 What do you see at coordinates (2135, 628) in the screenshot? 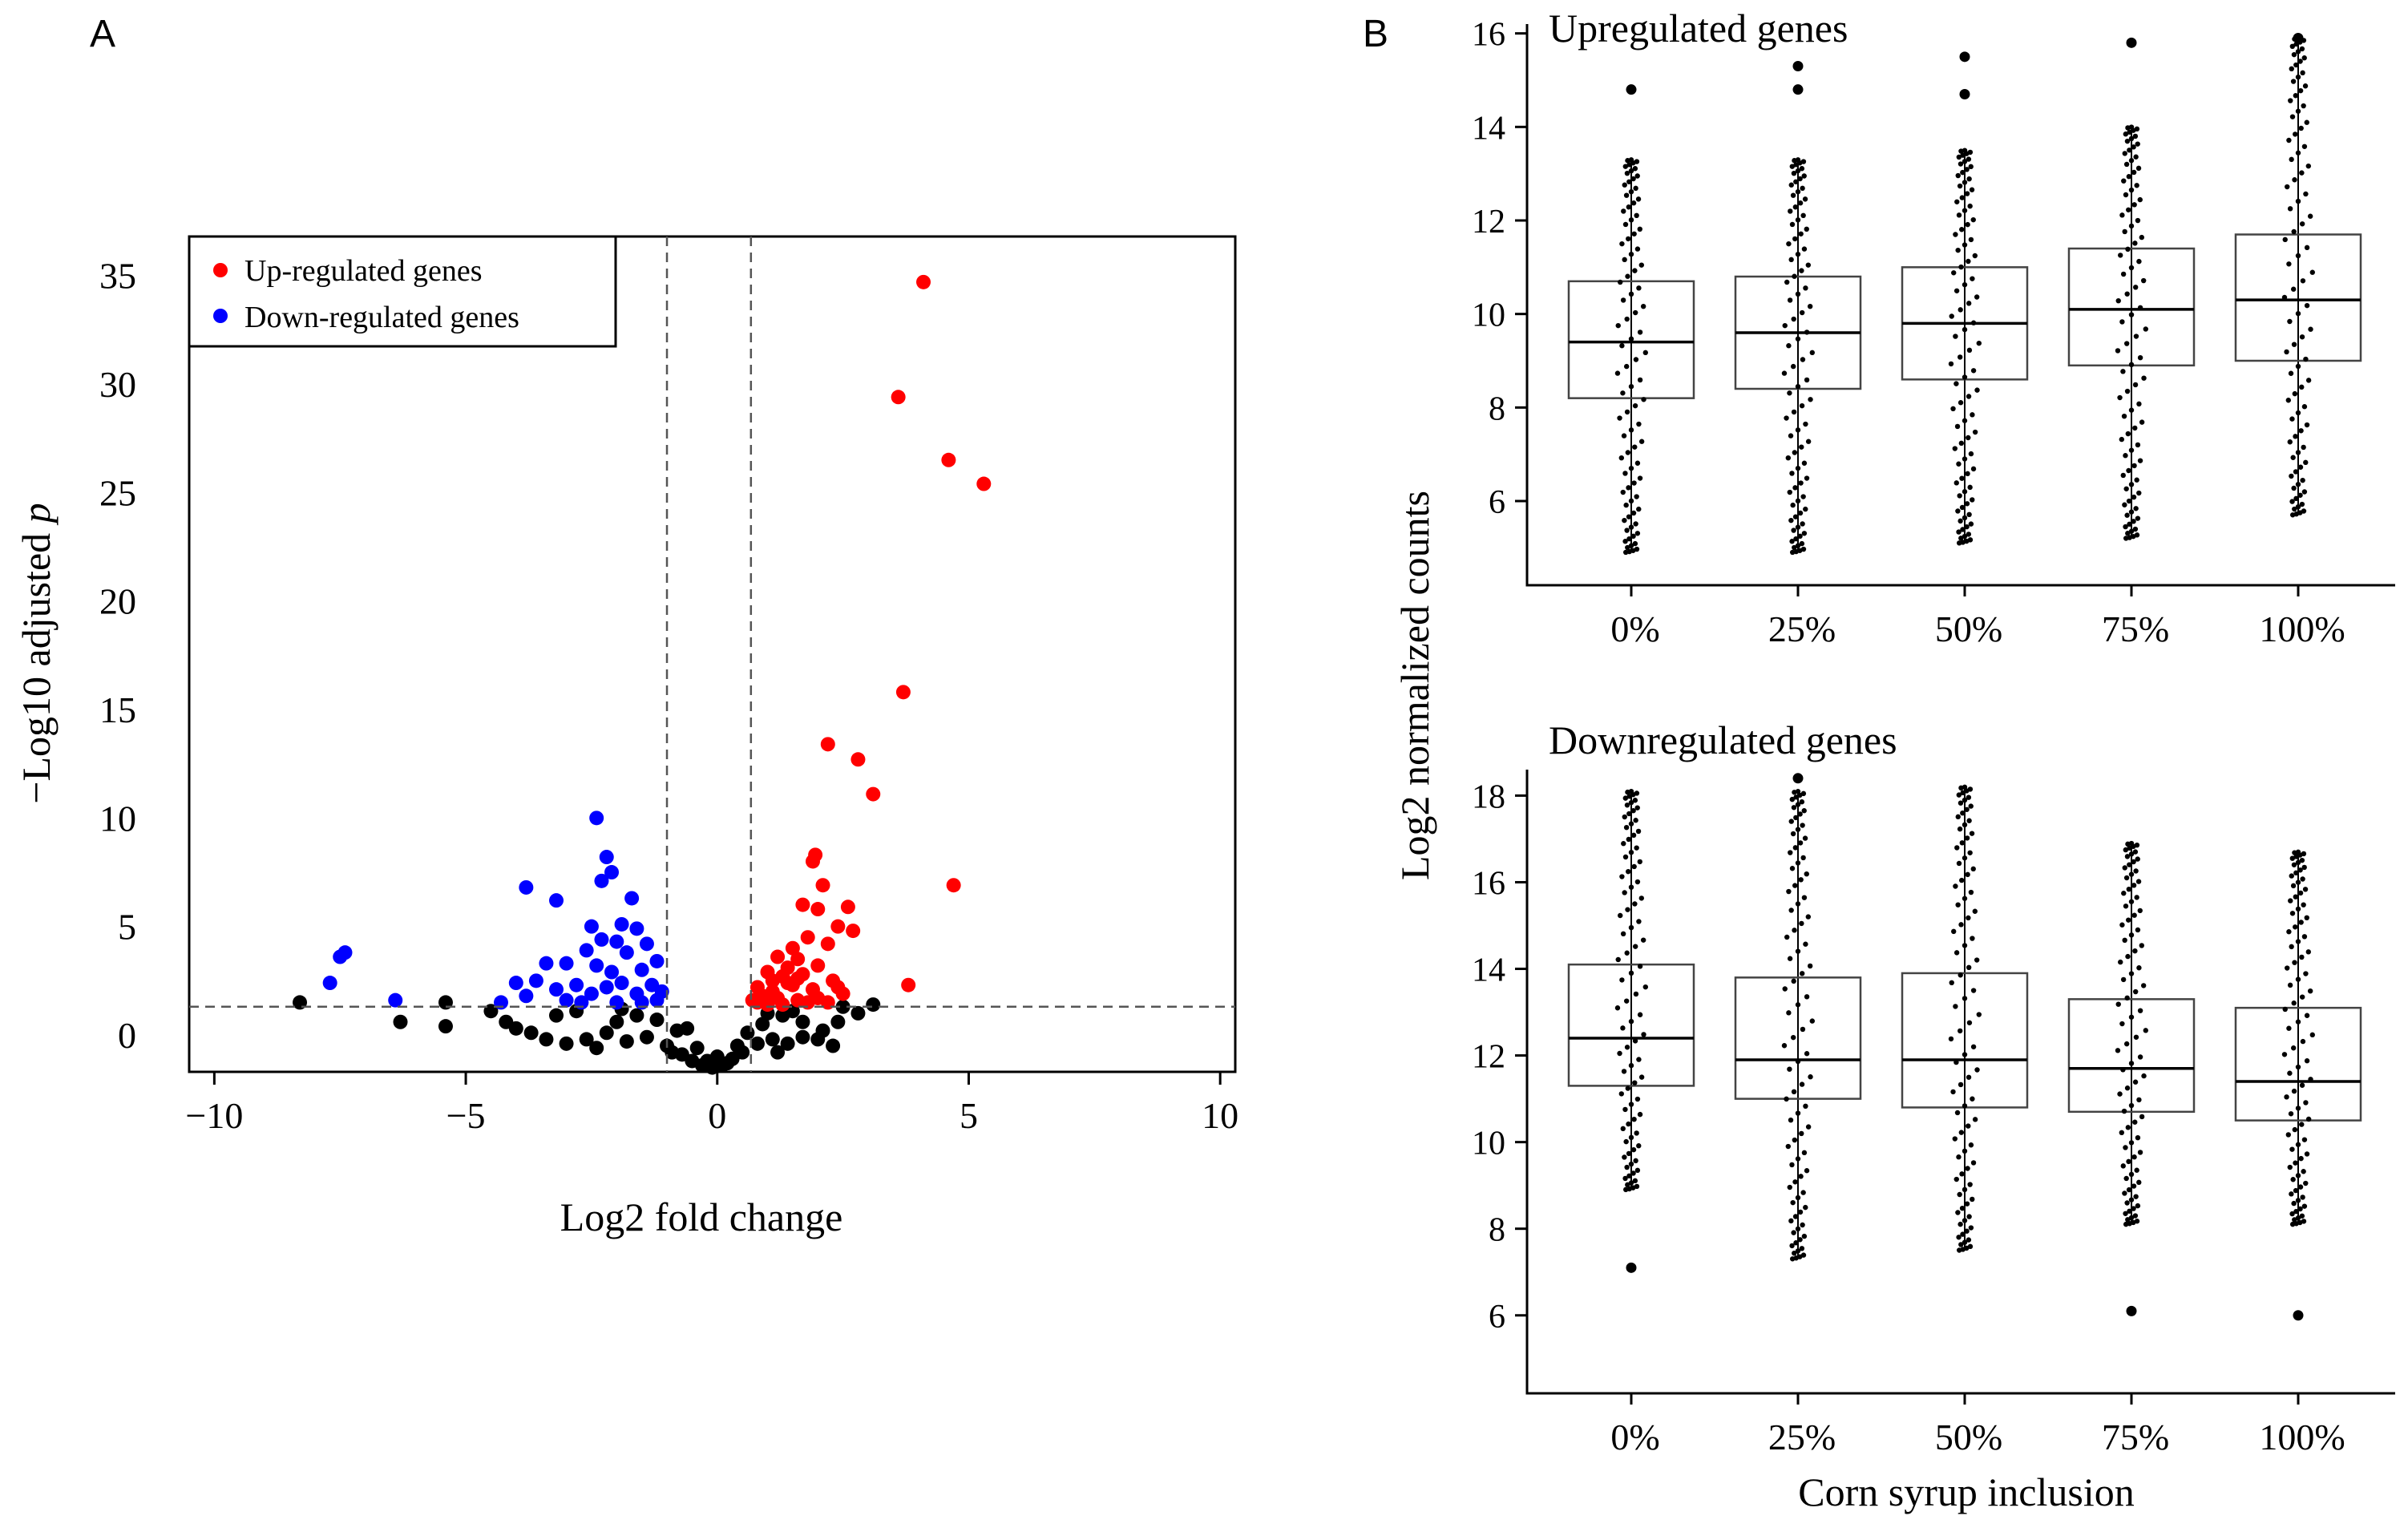
I see `x-tick-label: 75%` at bounding box center [2135, 628].